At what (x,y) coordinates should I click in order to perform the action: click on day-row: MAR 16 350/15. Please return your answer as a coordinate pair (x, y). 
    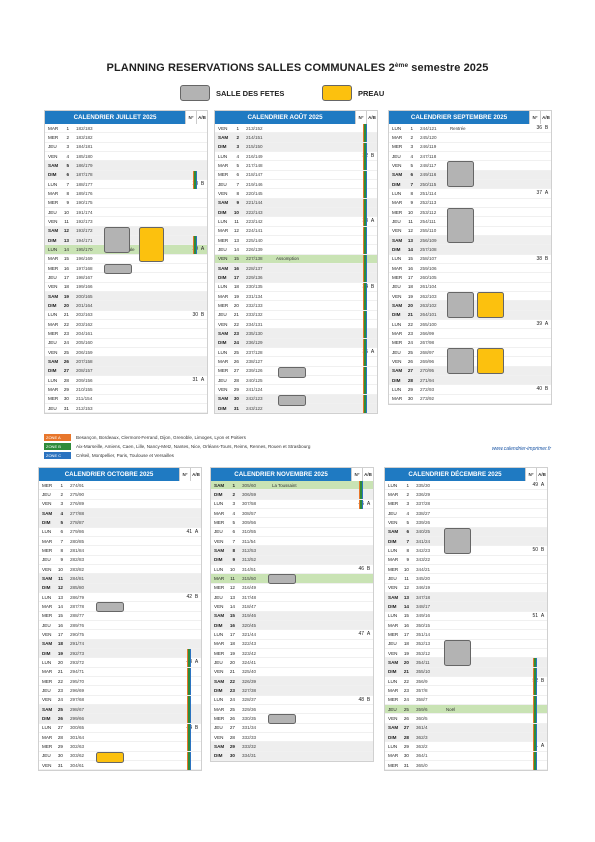
    Looking at the image, I should click on (466, 626).